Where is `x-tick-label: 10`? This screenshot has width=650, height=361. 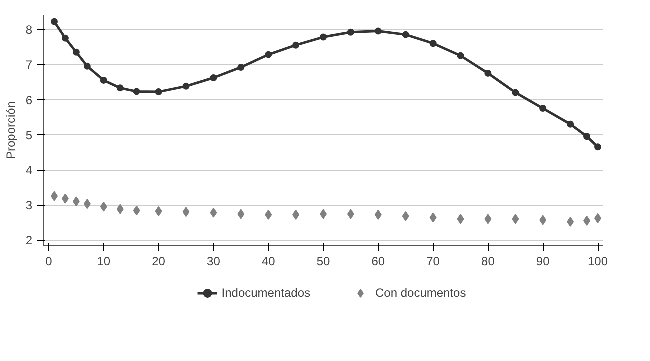 x-tick-label: 10 is located at coordinates (104, 261).